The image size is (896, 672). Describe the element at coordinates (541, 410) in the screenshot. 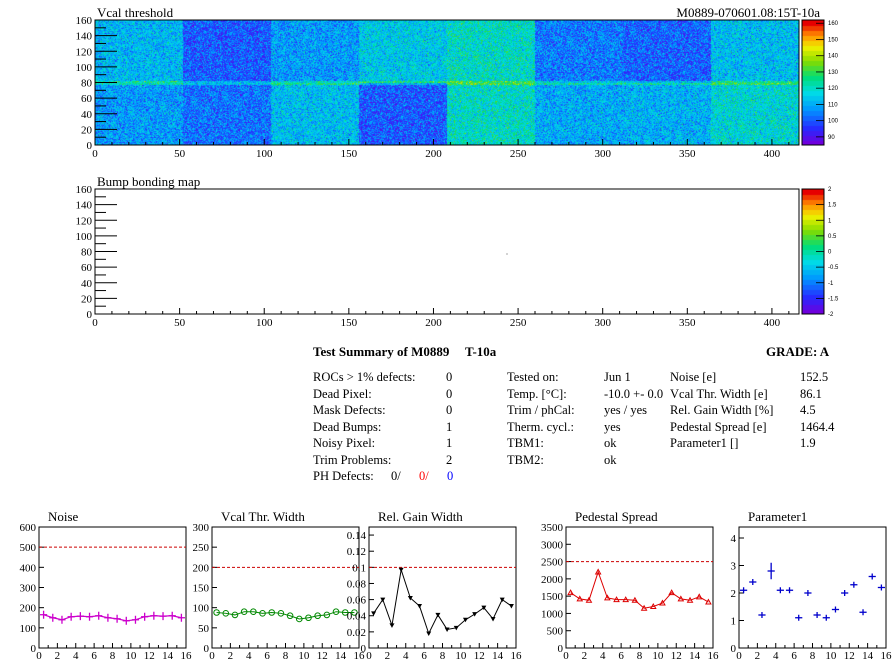

I see `col2-label: Trim / phCal:` at that location.